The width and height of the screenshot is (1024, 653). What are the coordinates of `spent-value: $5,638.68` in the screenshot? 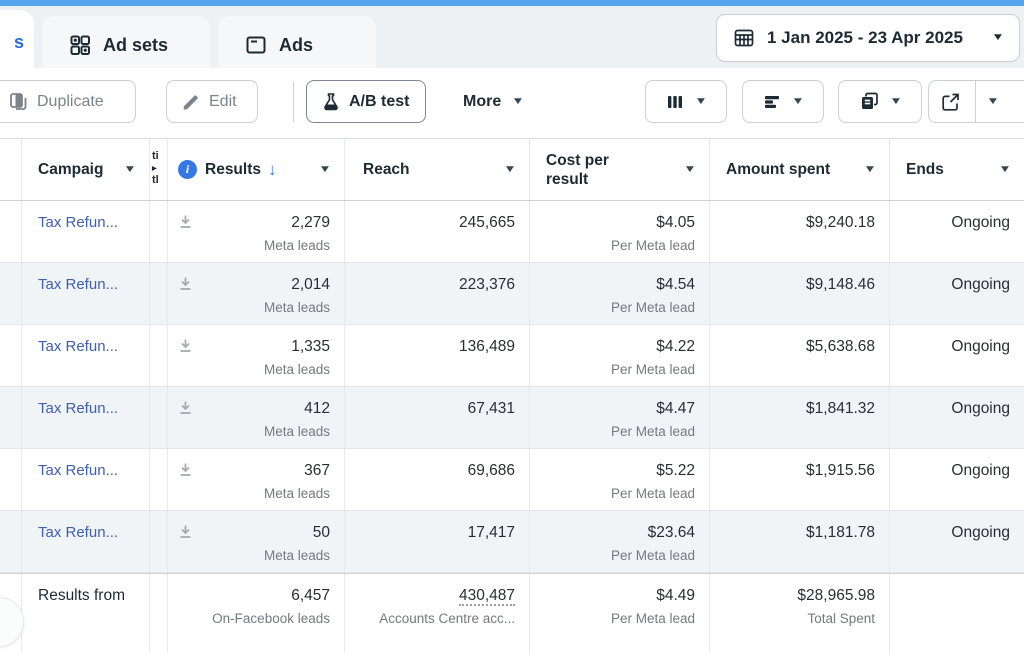 It's located at (840, 346).